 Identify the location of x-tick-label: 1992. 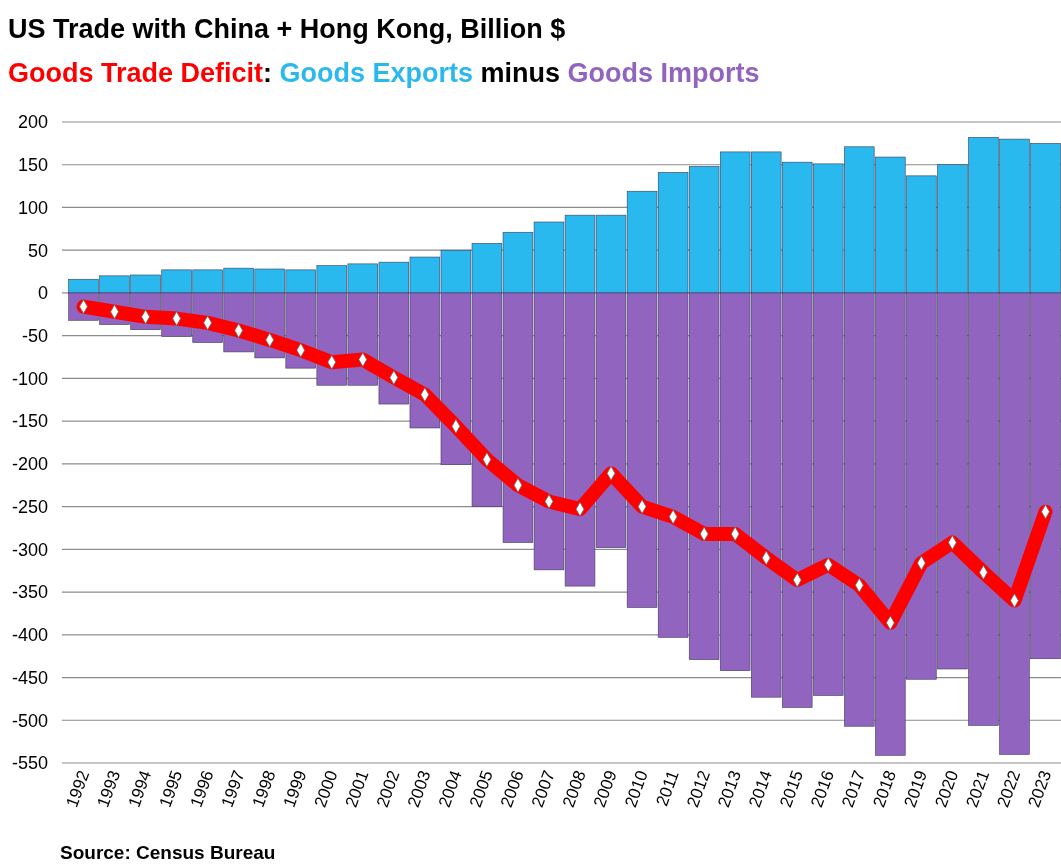
(78, 788).